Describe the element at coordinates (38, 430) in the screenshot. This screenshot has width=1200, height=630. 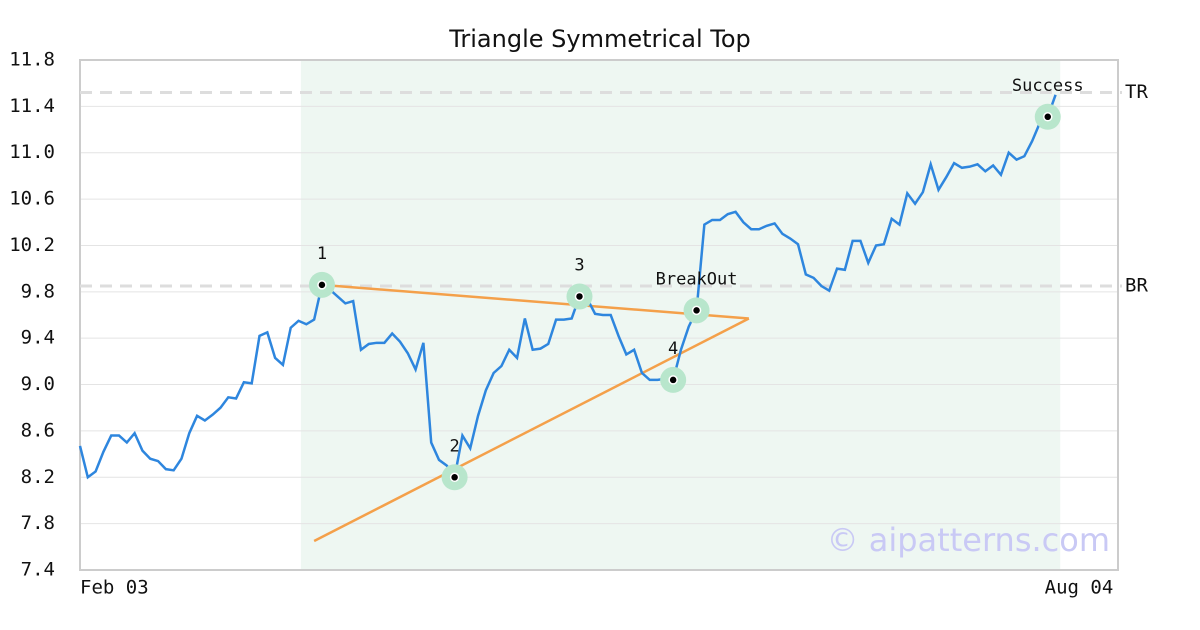
I see `y-tick-label: 8.6` at that location.